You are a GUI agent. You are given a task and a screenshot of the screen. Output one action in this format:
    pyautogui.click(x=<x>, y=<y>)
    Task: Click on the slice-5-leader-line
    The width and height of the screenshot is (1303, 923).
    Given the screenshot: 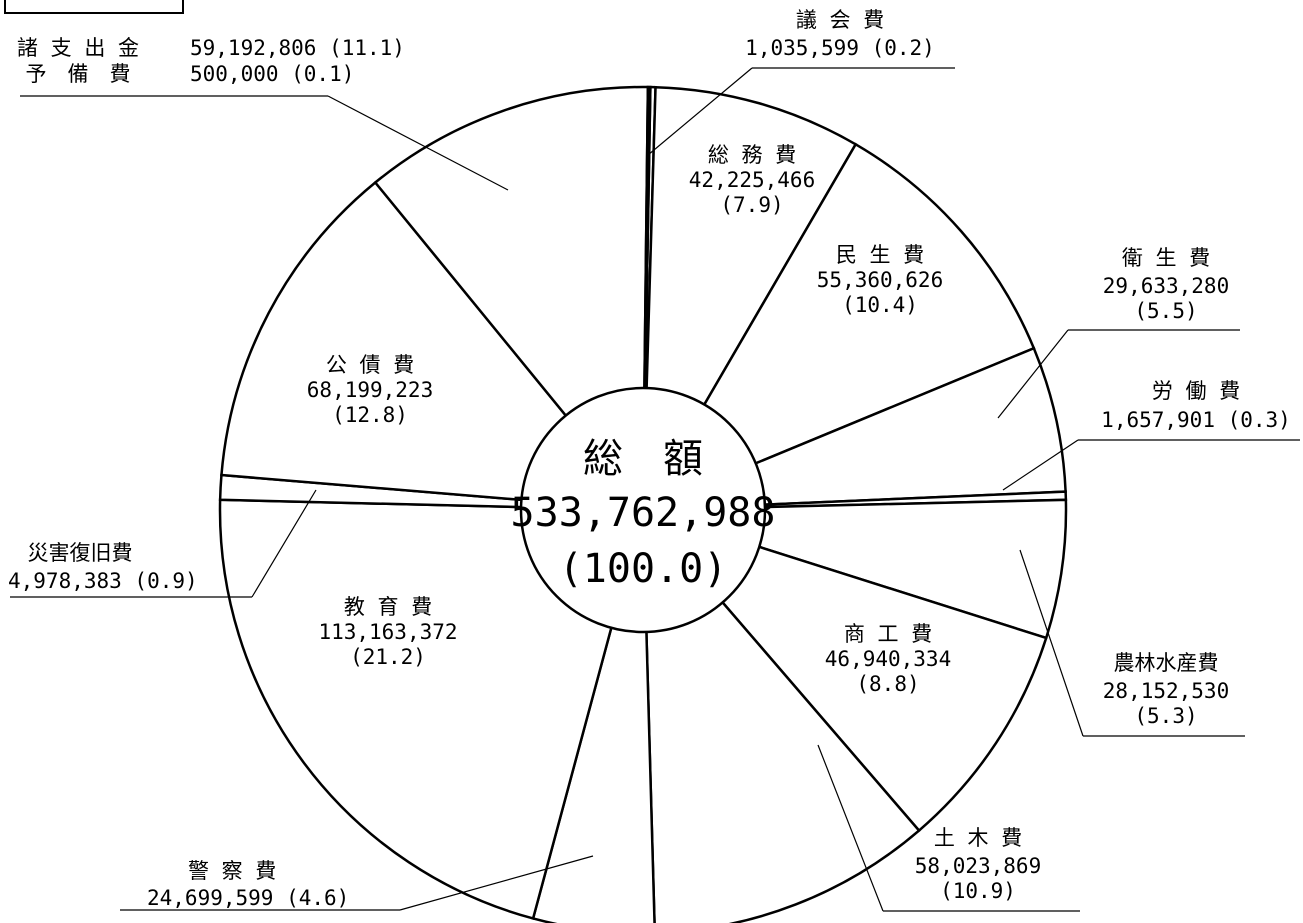 What is the action you would take?
    pyautogui.click(x=1040, y=465)
    